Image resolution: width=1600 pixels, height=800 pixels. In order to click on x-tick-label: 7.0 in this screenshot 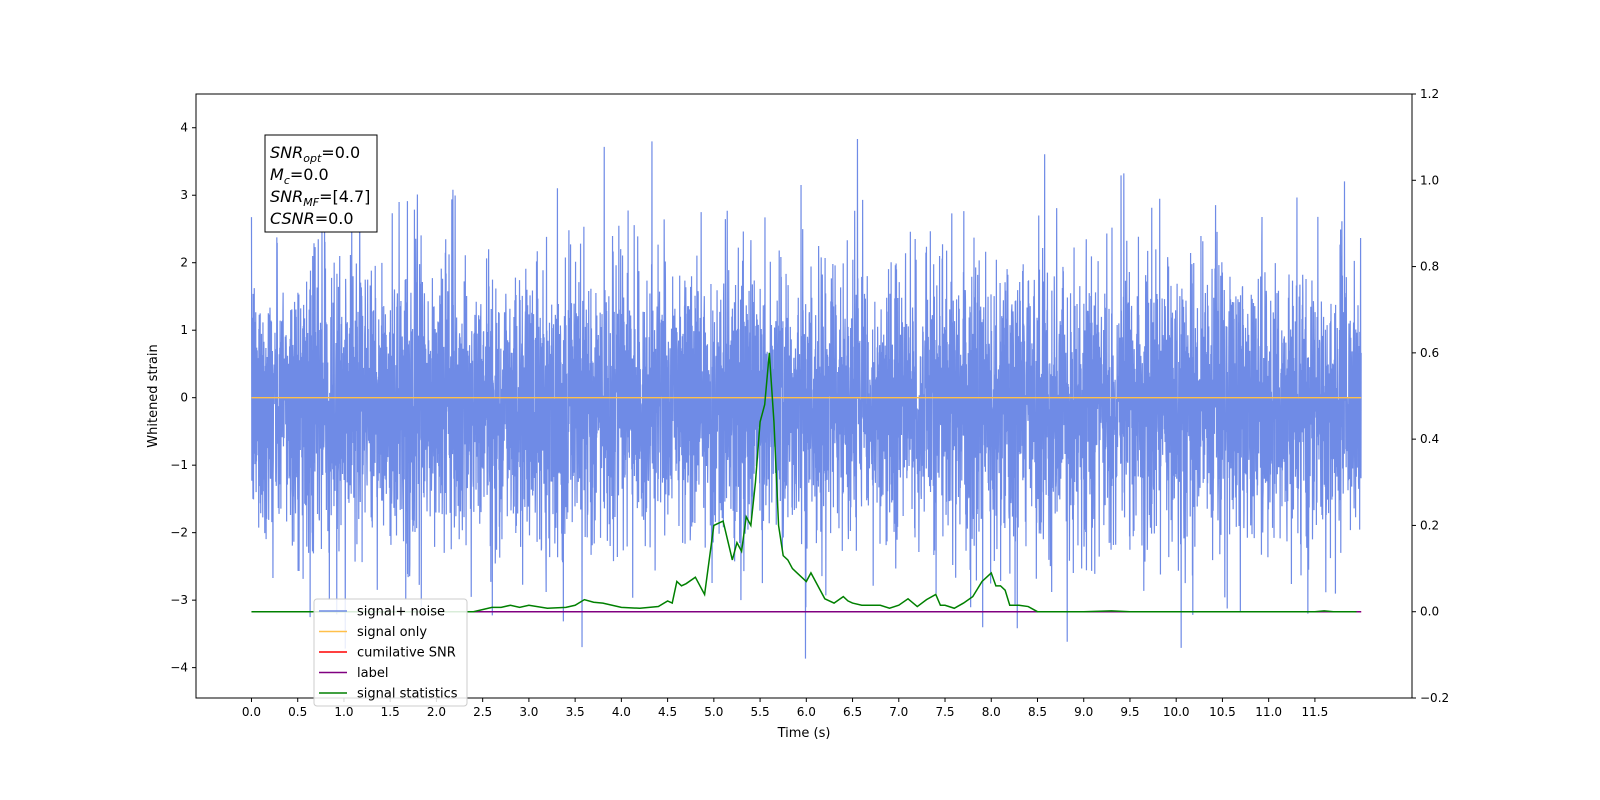, I will do `click(898, 712)`.